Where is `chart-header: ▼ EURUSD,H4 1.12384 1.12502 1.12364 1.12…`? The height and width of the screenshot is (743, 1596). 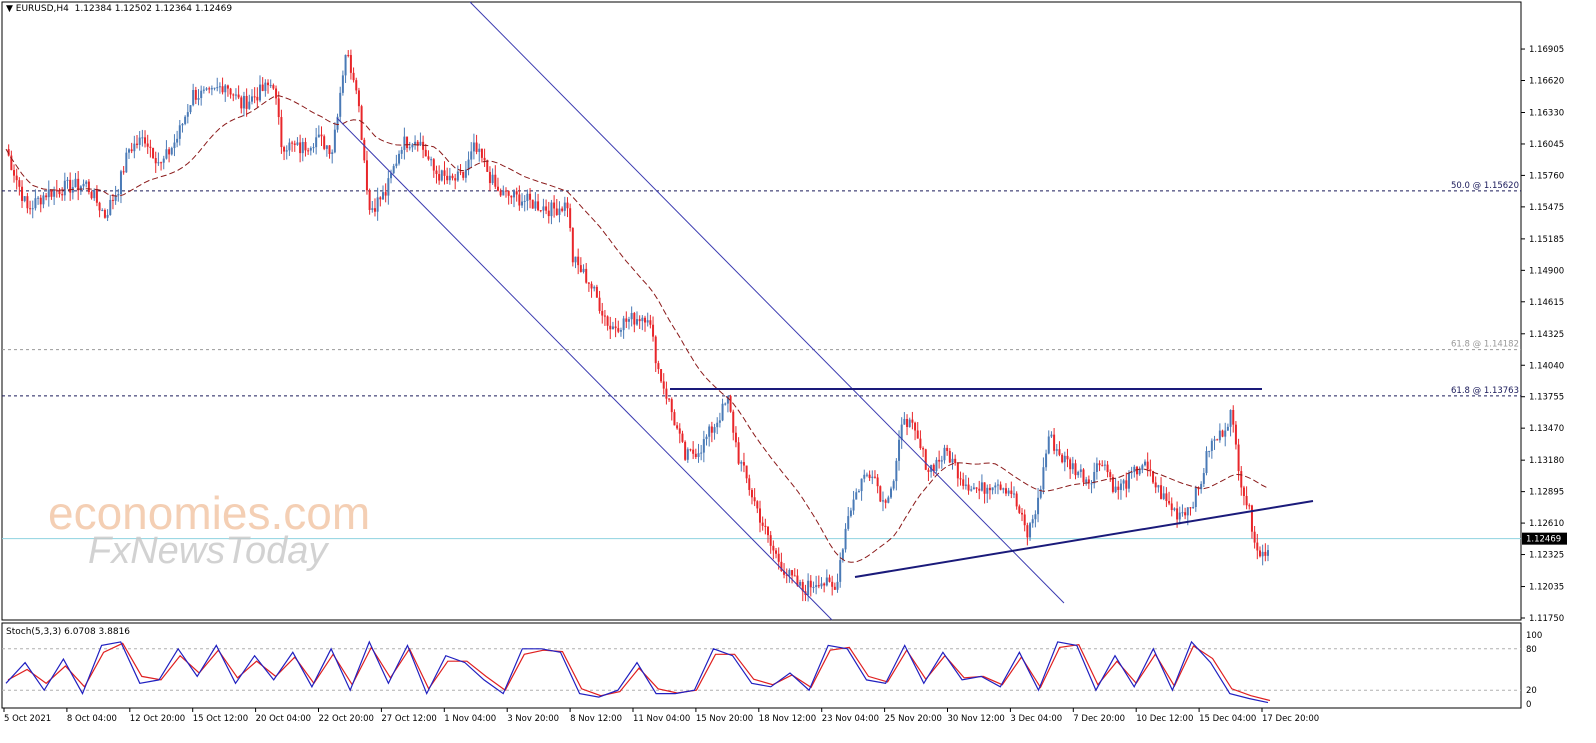
chart-header: ▼ EURUSD,H4 1.12384 1.12502 1.12364 1.12… is located at coordinates (119, 9).